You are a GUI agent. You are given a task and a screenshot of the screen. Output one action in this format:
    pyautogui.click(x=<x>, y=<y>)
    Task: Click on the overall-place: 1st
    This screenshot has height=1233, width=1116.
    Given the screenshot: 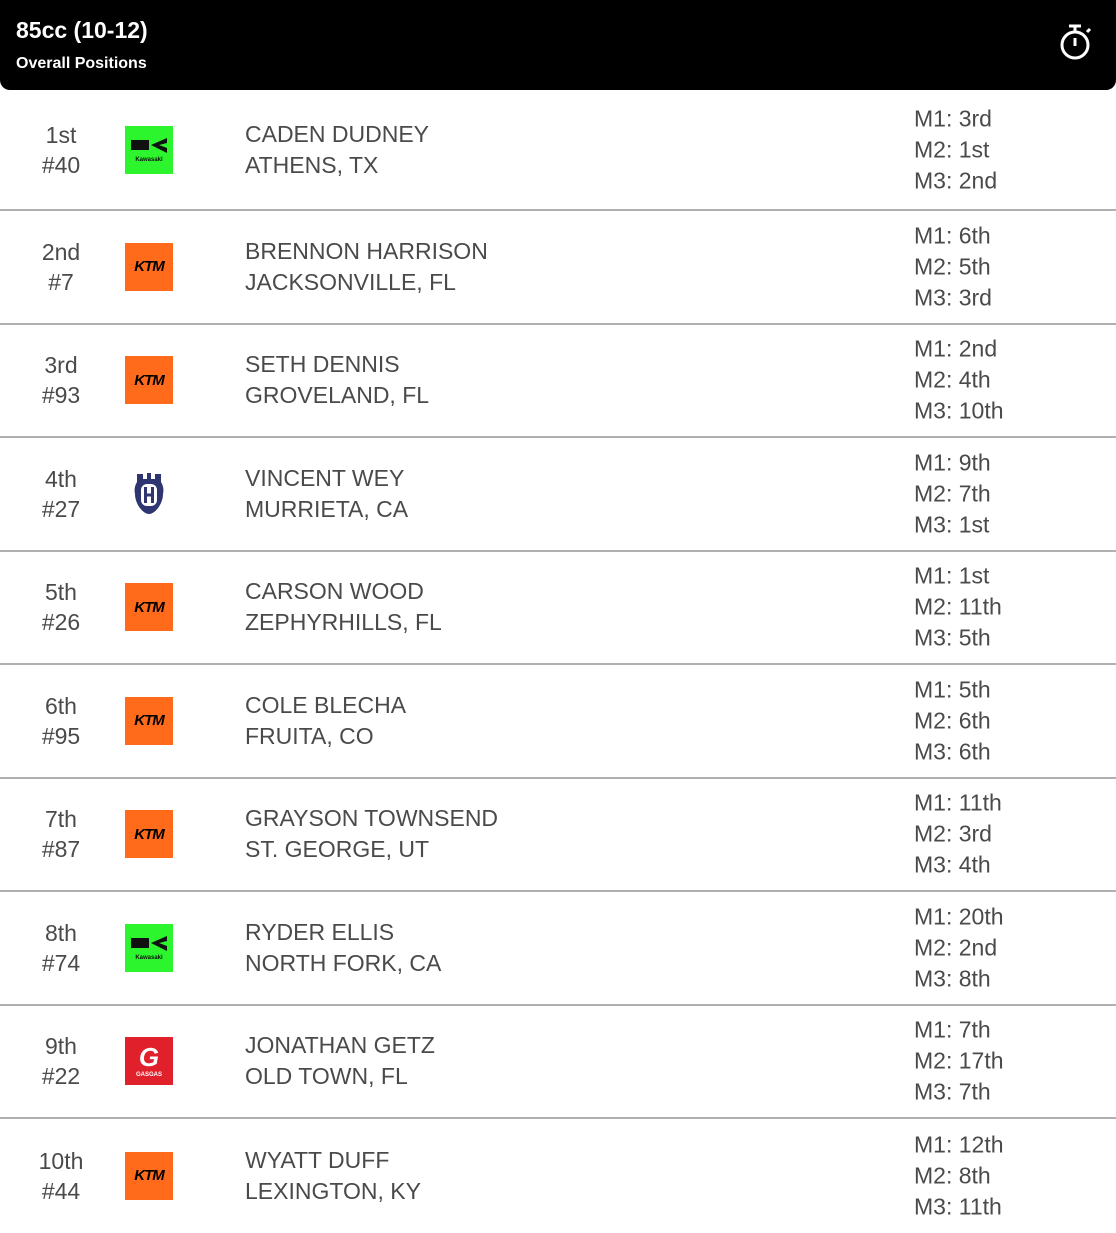 What is the action you would take?
    pyautogui.click(x=61, y=134)
    